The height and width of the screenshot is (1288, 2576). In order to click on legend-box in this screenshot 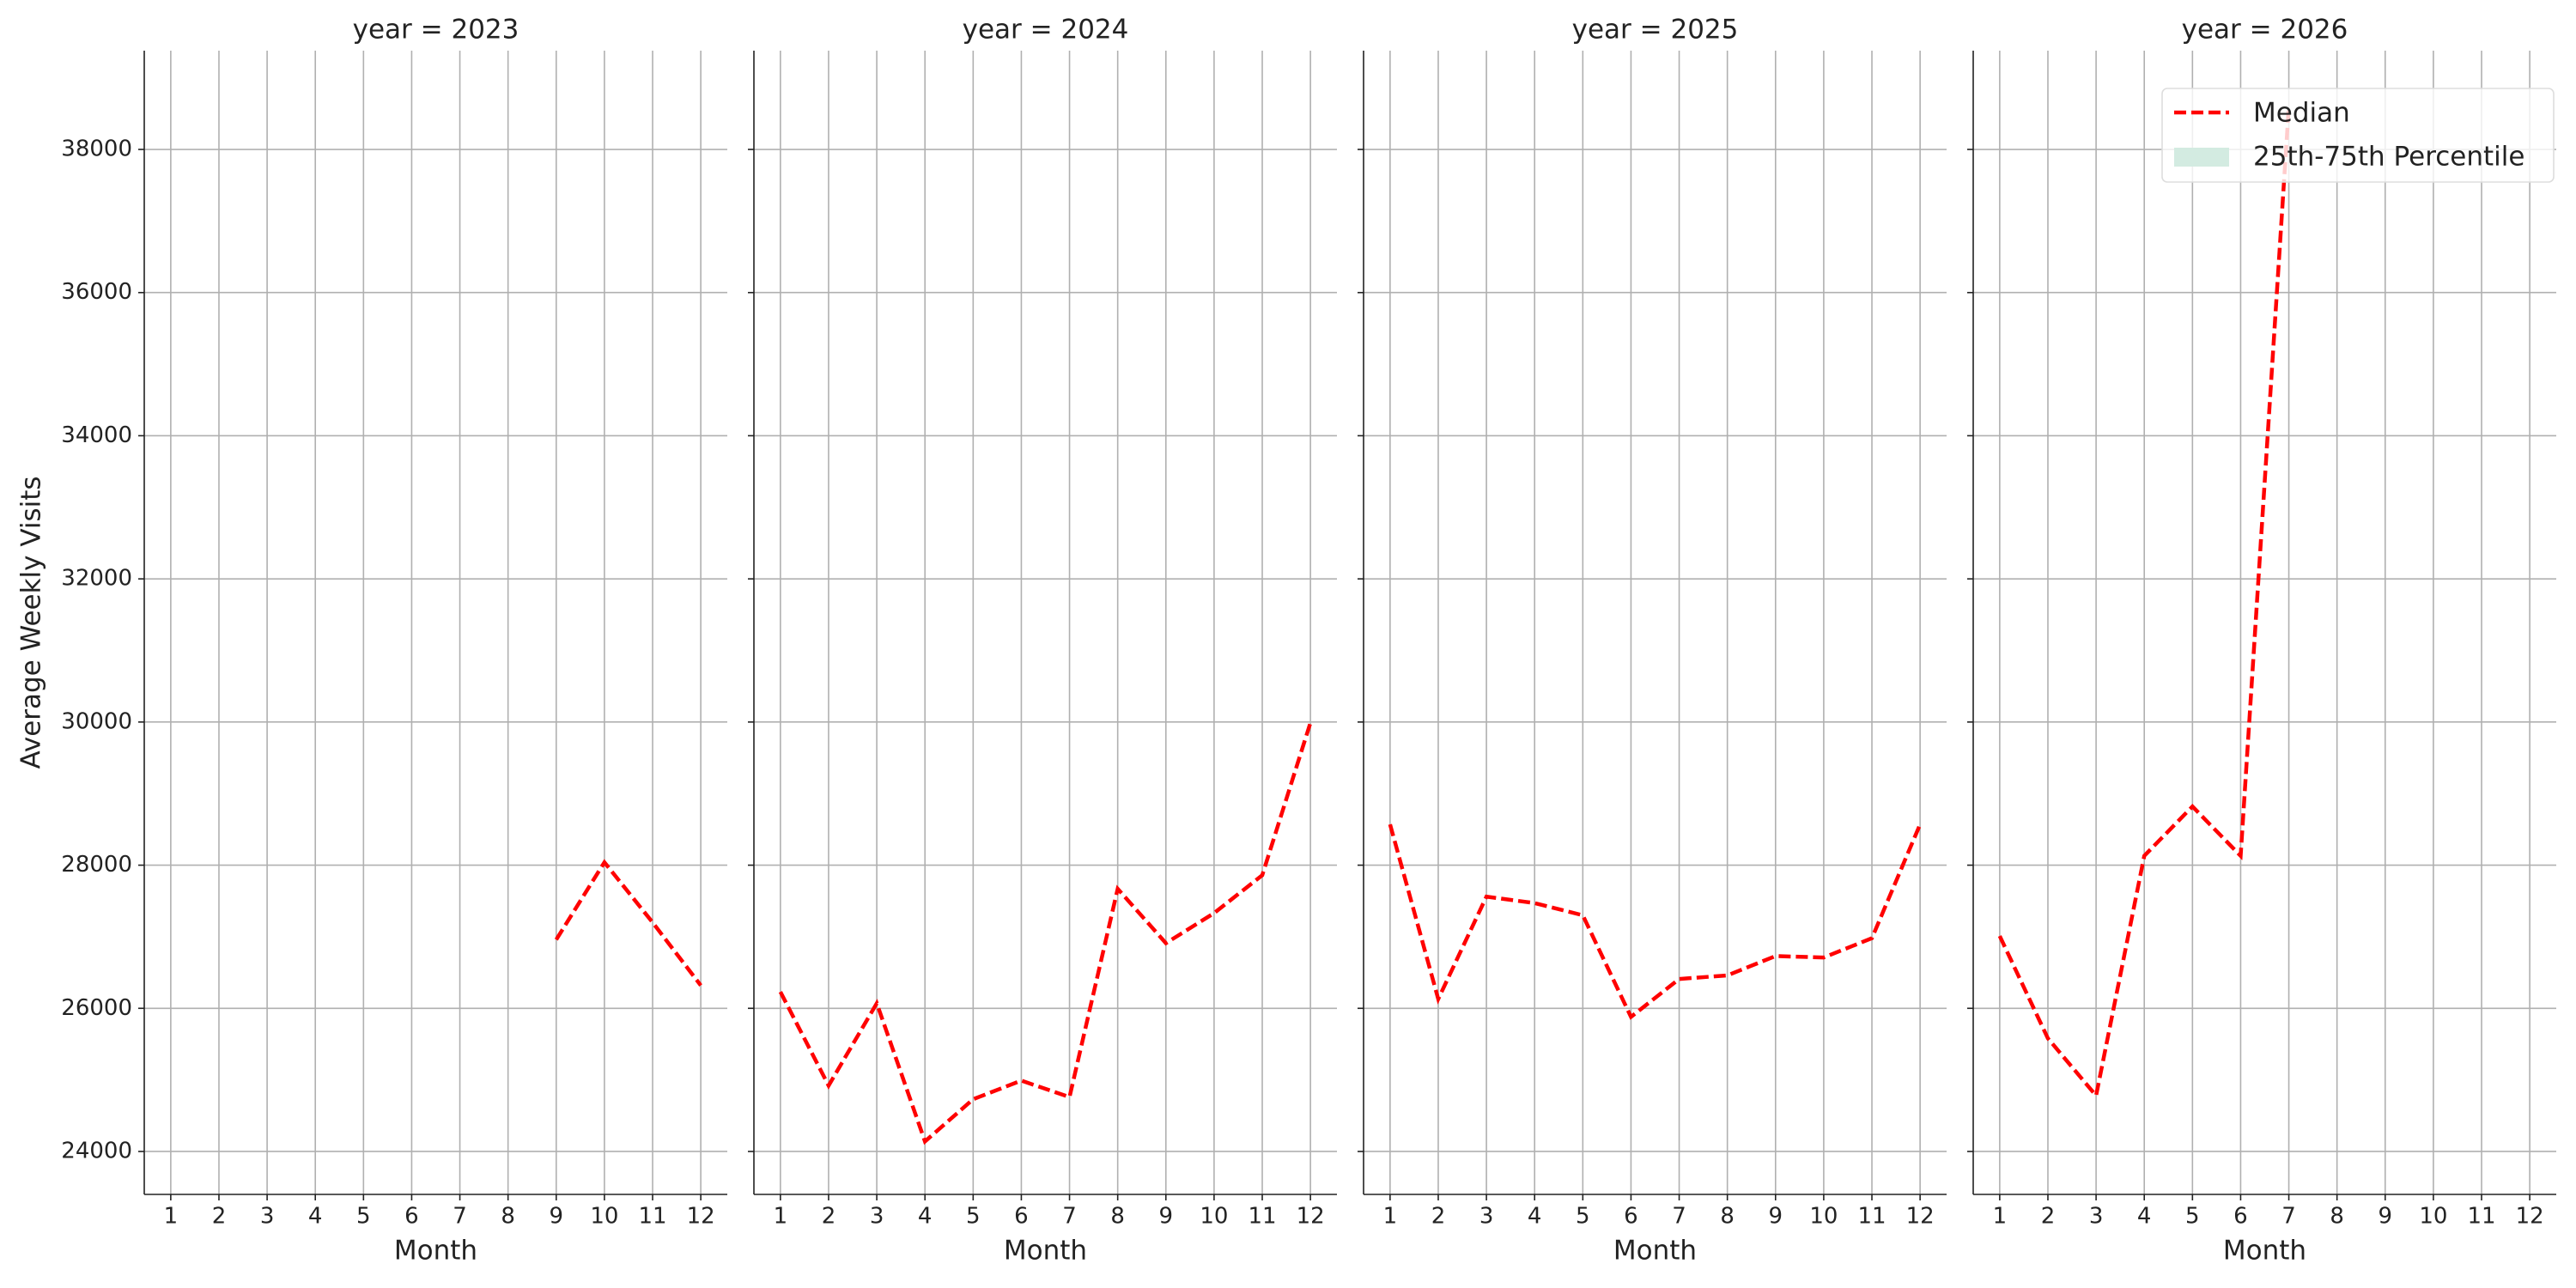, I will do `click(2358, 135)`.